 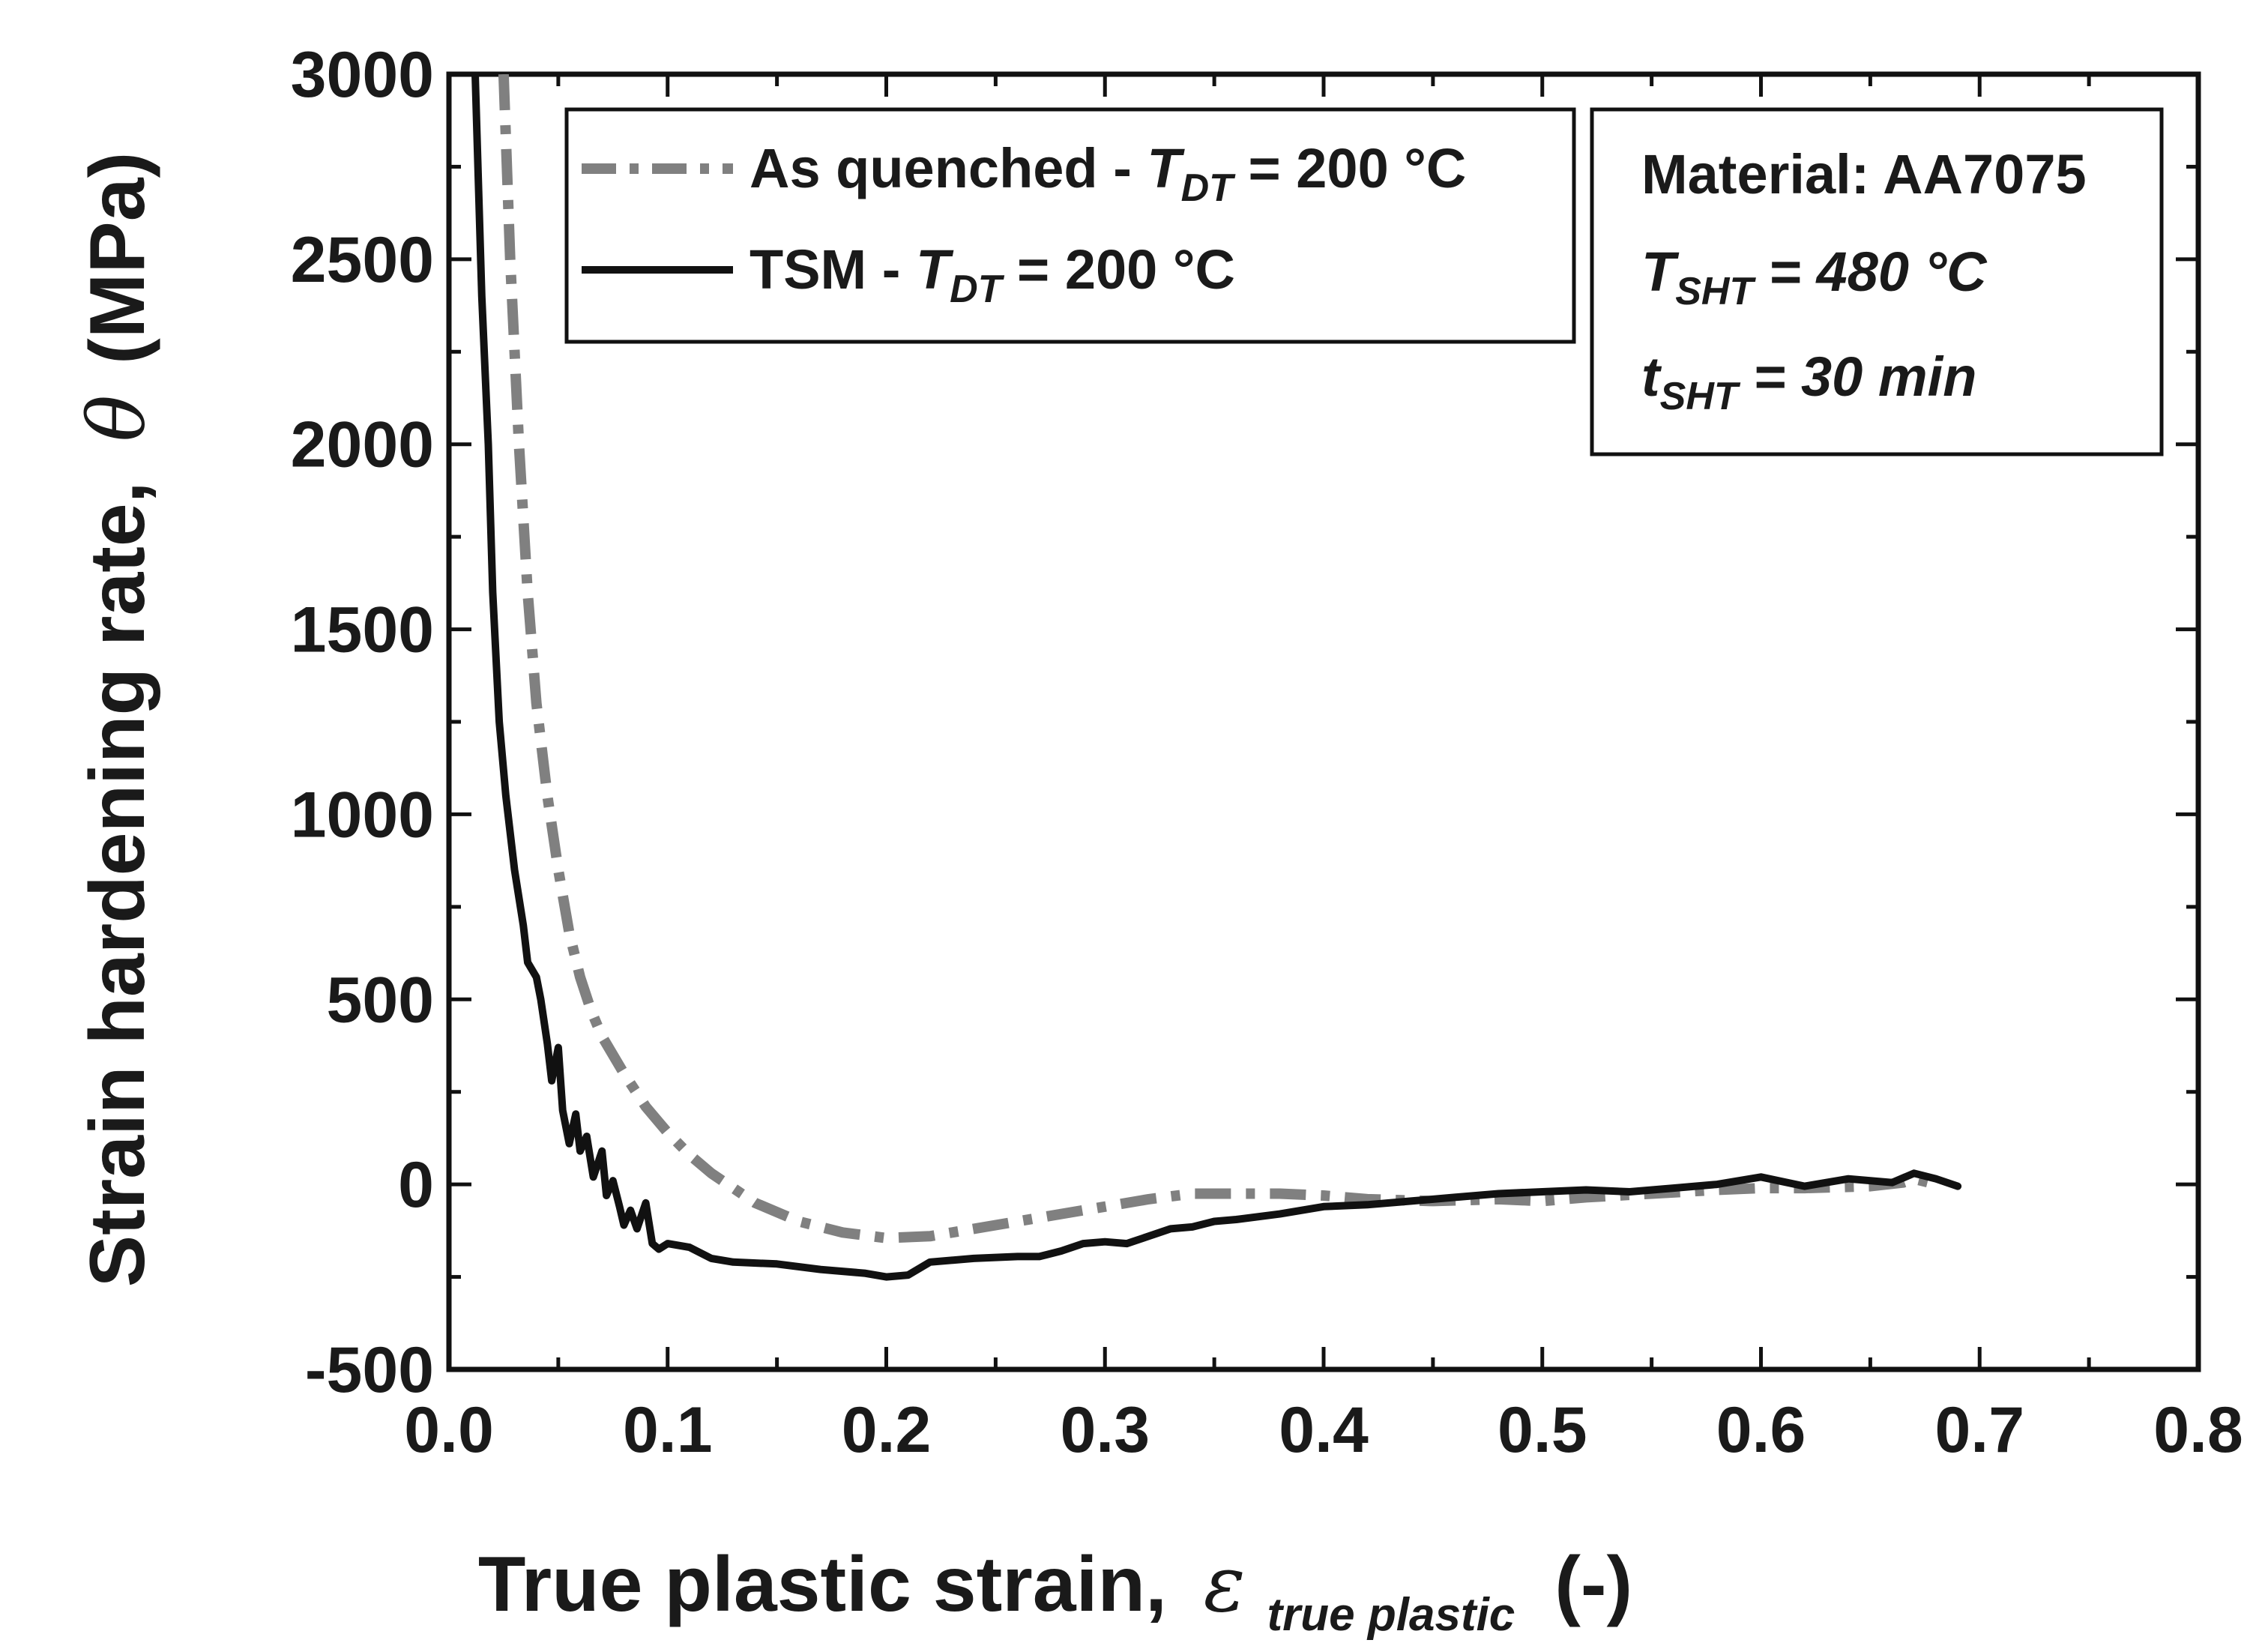 I want to click on x-tick-label: 0.4, so click(x=1324, y=1430).